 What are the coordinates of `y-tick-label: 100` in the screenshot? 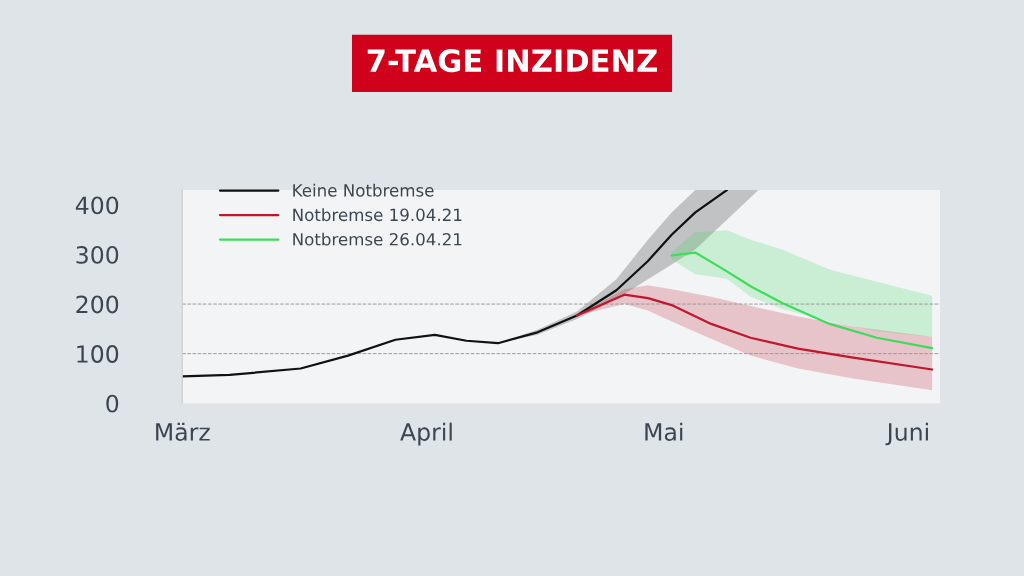 It's located at (98, 354).